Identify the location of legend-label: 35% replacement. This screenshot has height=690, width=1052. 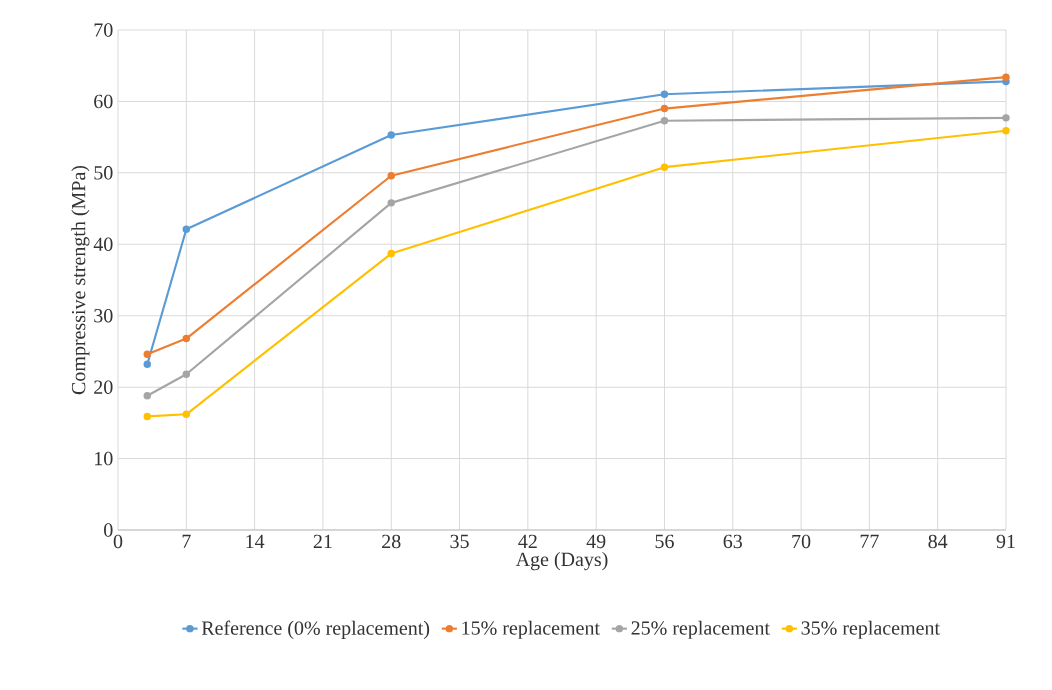
(870, 629).